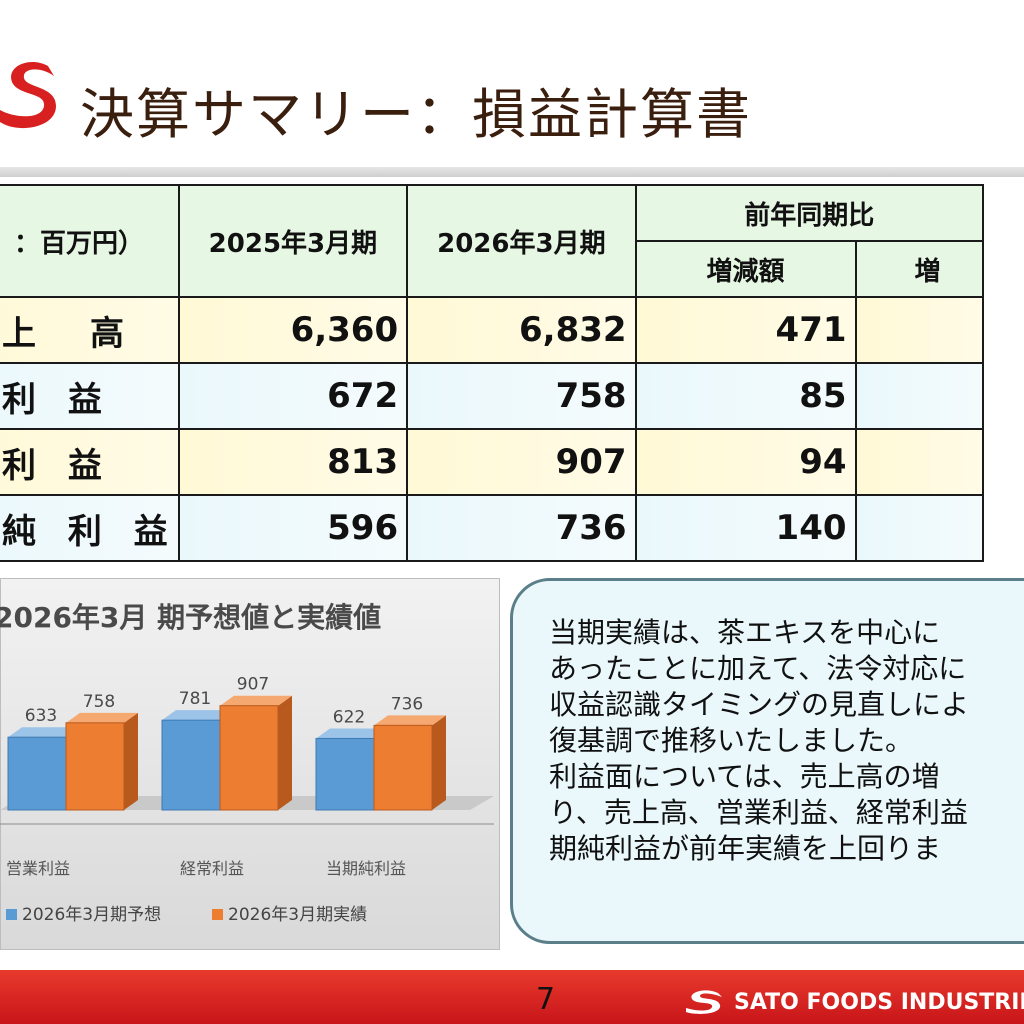 The width and height of the screenshot is (1024, 1024). What do you see at coordinates (407, 704) in the screenshot?
I see `data-label: 736` at bounding box center [407, 704].